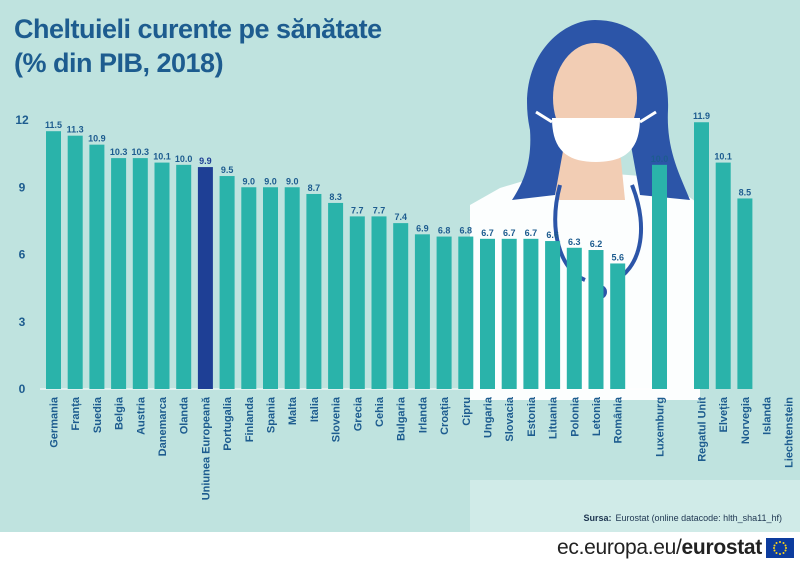 This screenshot has width=800, height=563. Describe the element at coordinates (380, 411) in the screenshot. I see `x-tick-label: Cehia` at that location.